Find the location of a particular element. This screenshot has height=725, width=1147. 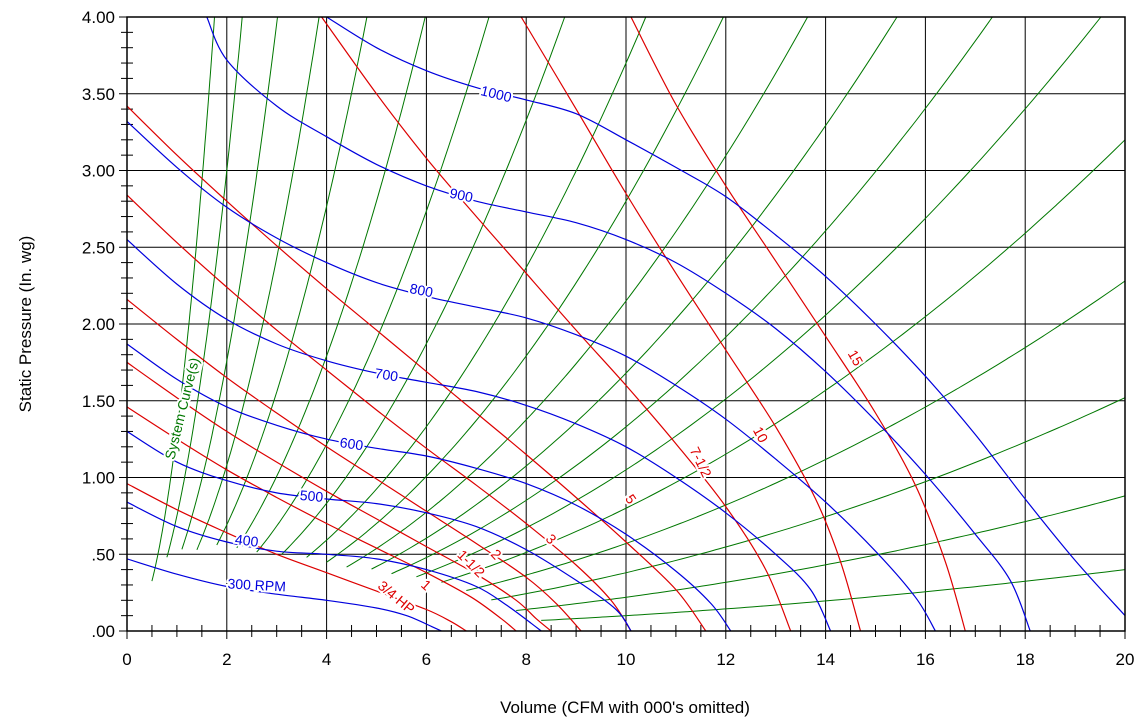

x-tick-label: 12 is located at coordinates (725, 659).